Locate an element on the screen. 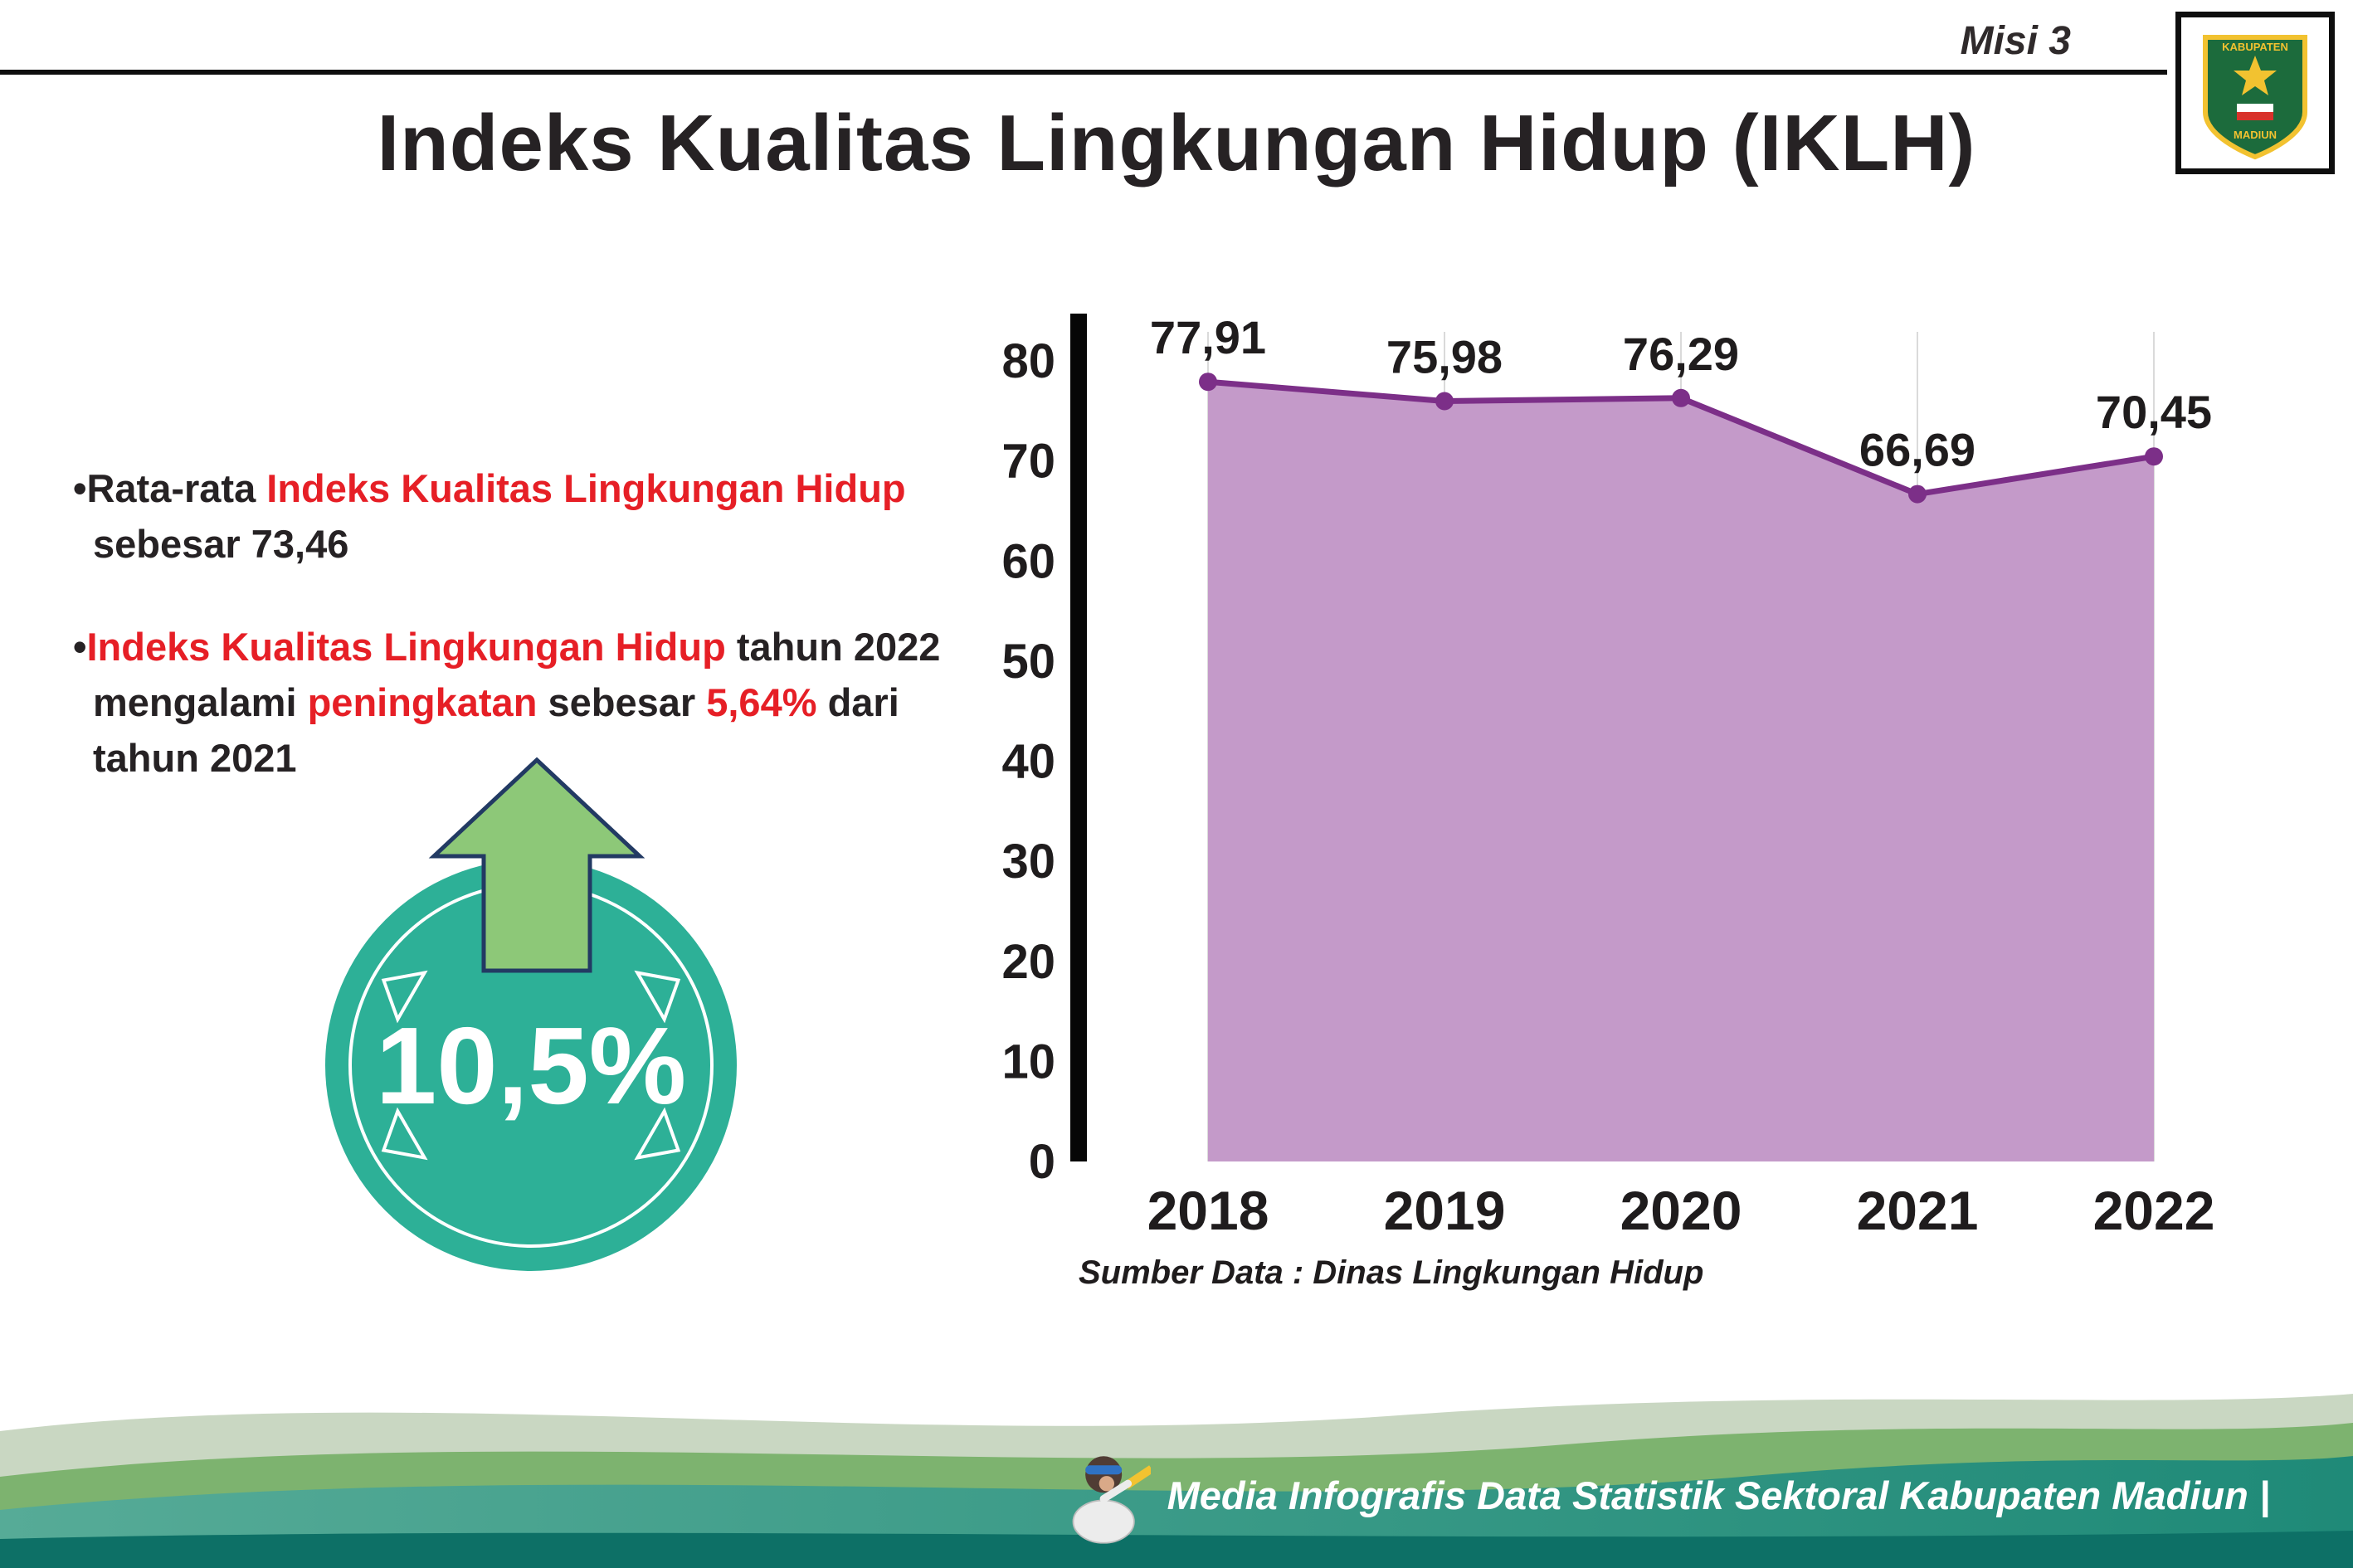 Image resolution: width=2353 pixels, height=1568 pixels. value-label-2022: 70,45 is located at coordinates (2154, 412).